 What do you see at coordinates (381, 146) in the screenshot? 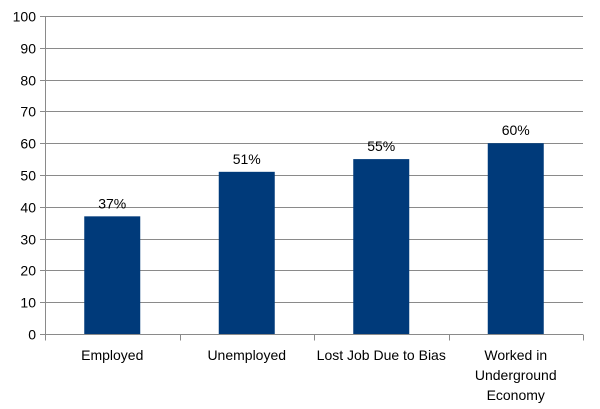
I see `data-label: 55%` at bounding box center [381, 146].